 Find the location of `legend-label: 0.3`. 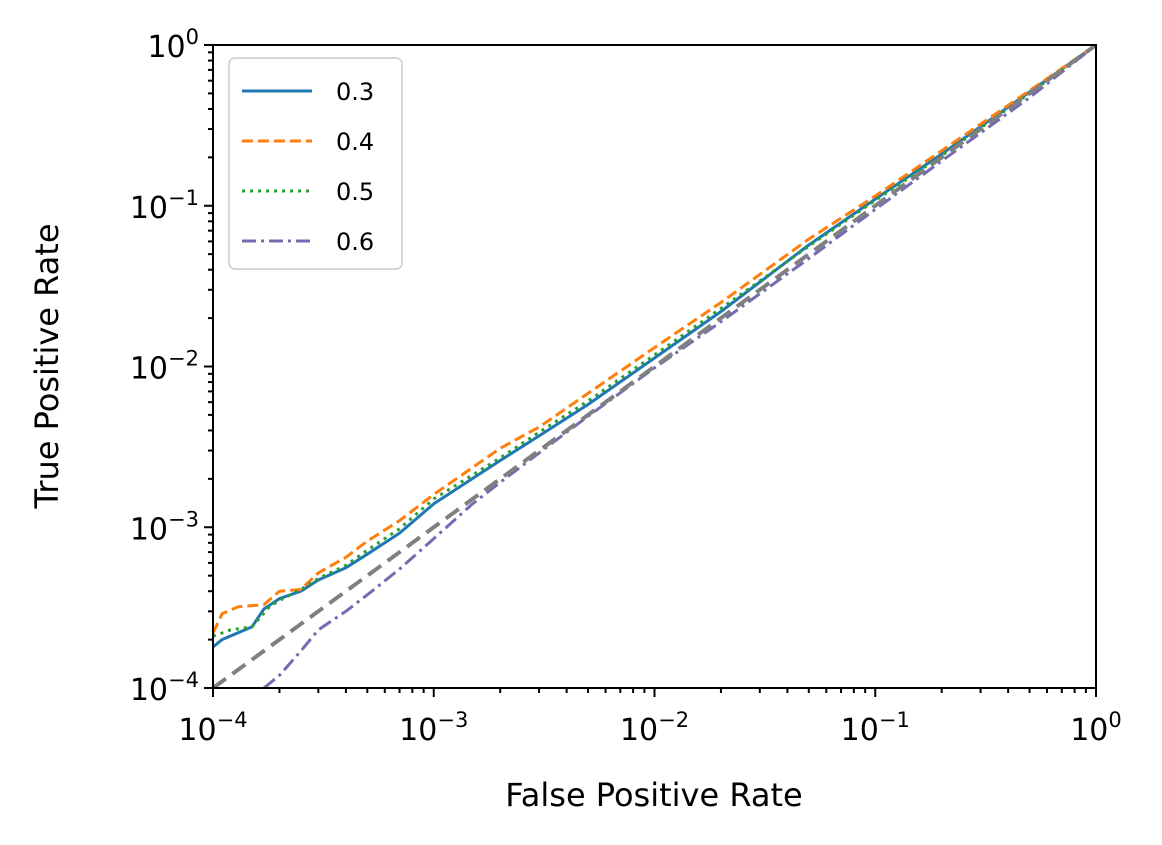

legend-label: 0.3 is located at coordinates (355, 92).